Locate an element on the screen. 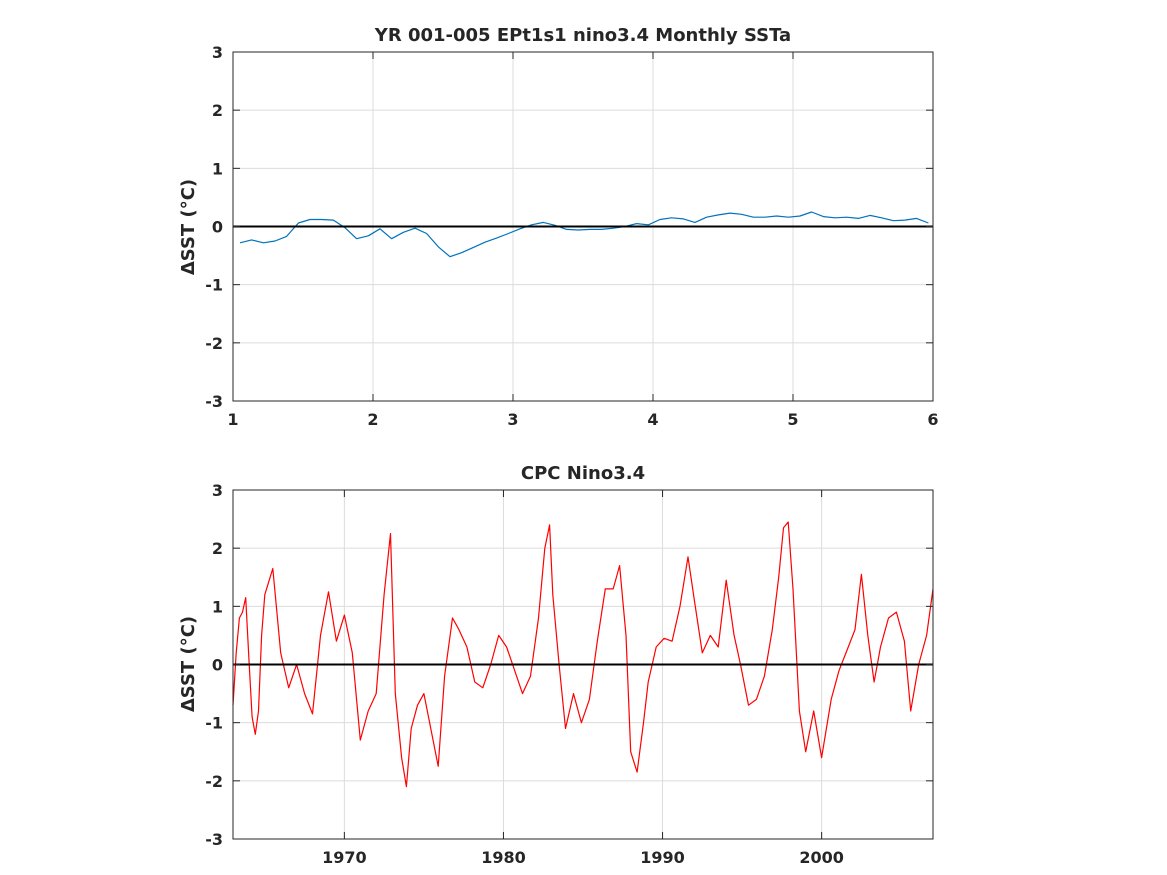 This screenshot has height=875, width=1167. bottom-y-tick-label: 0 is located at coordinates (217, 665).